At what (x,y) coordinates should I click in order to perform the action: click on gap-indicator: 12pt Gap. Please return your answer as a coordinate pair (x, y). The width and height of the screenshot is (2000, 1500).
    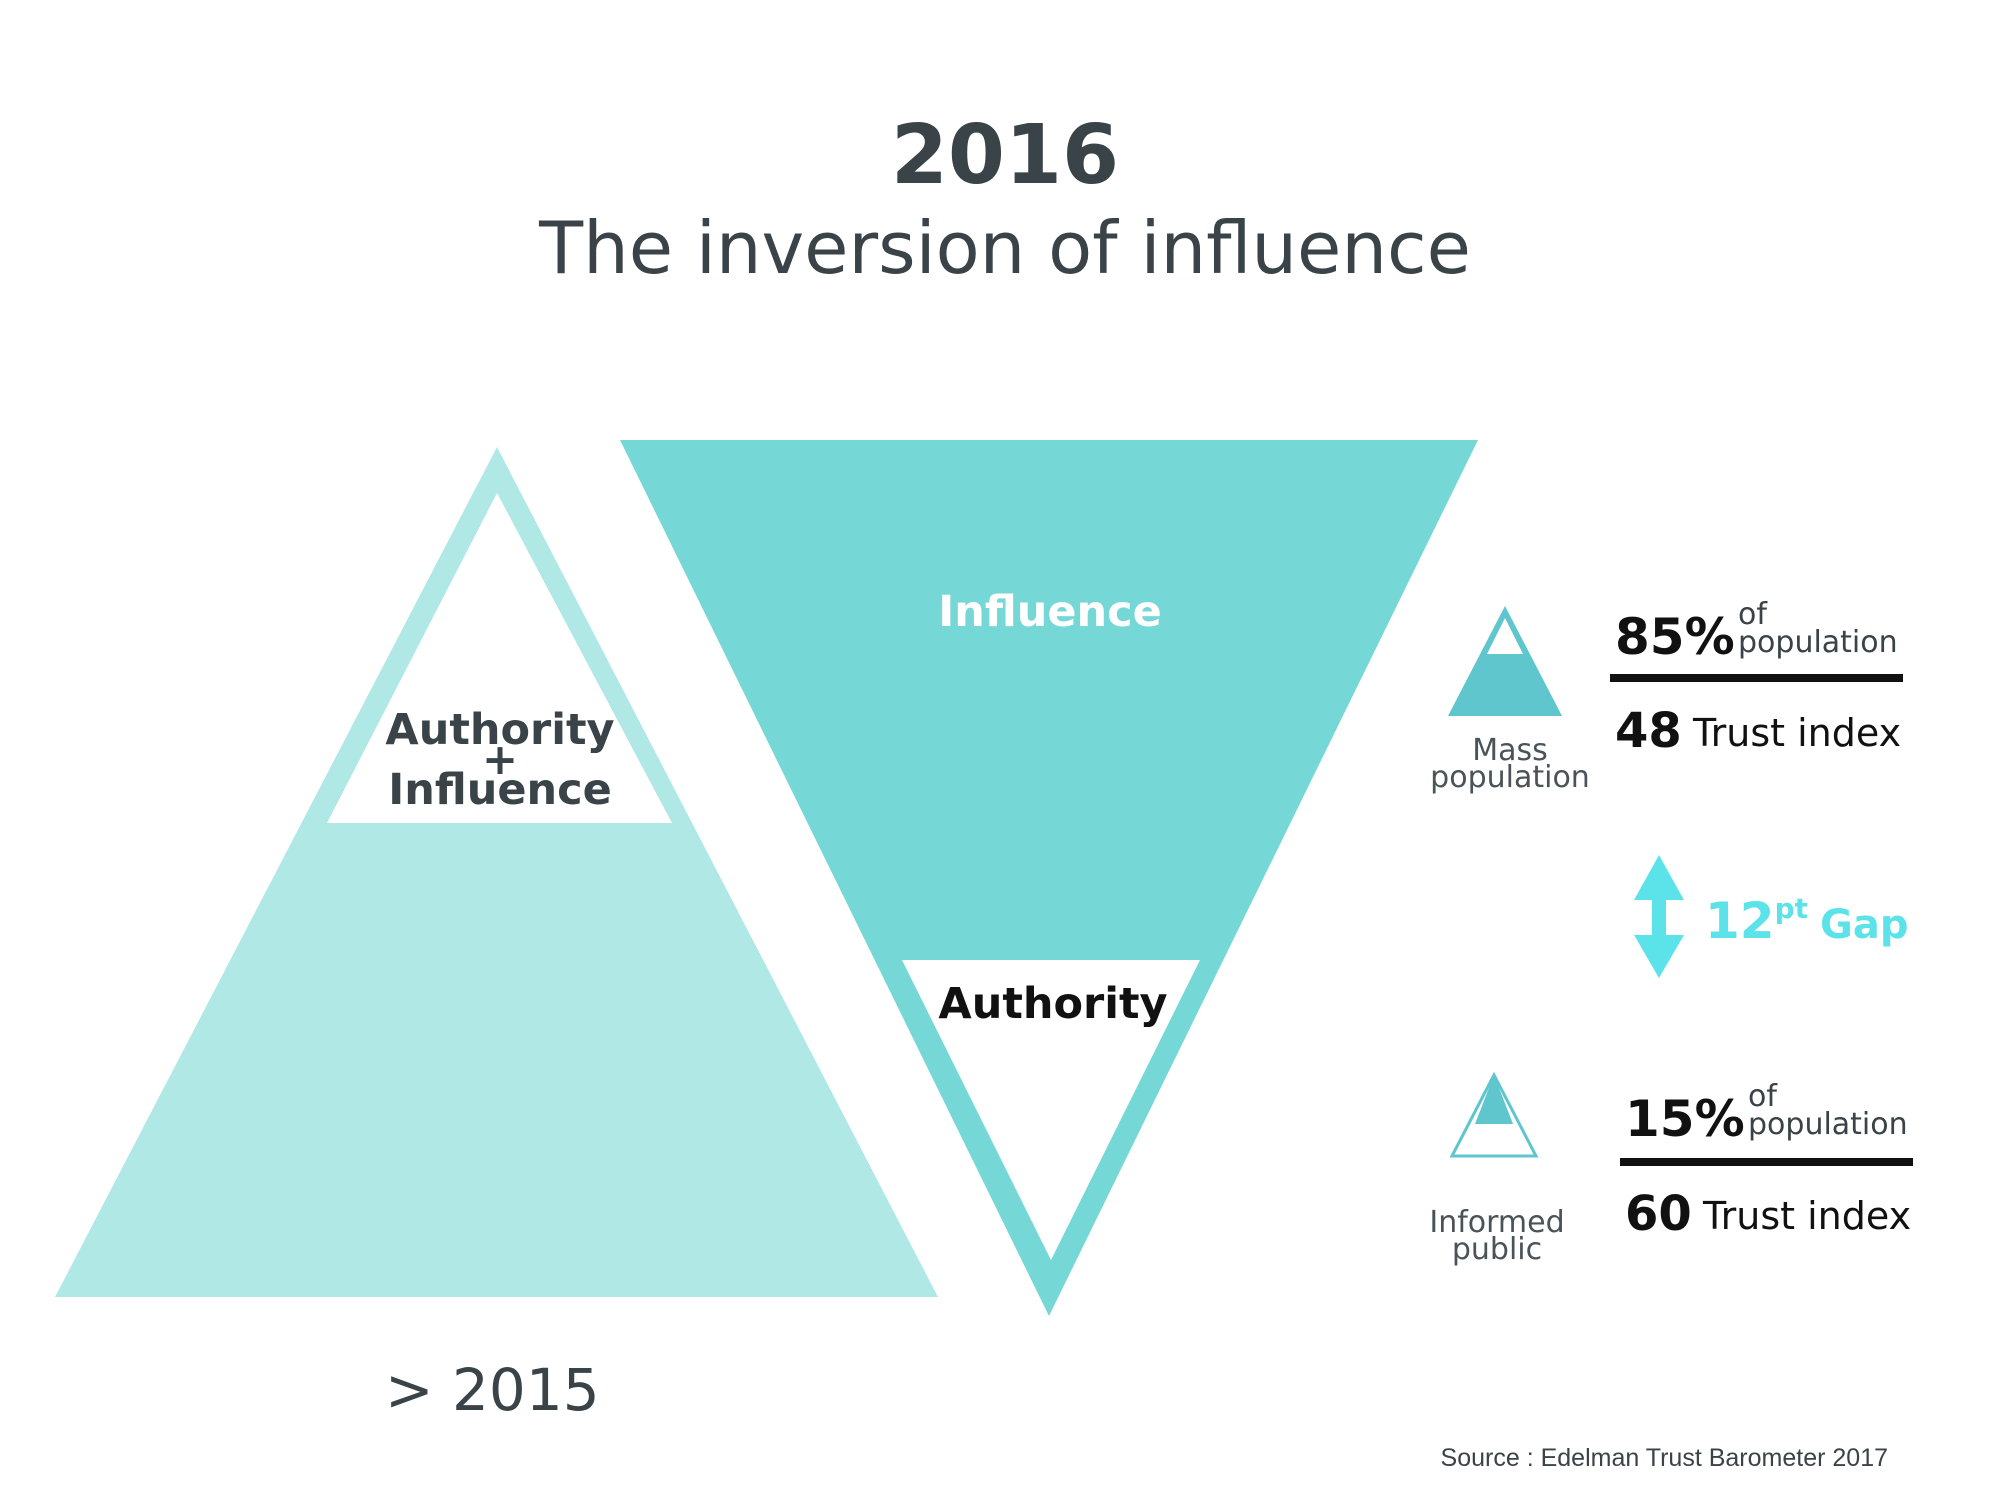
    Looking at the image, I should click on (1771, 916).